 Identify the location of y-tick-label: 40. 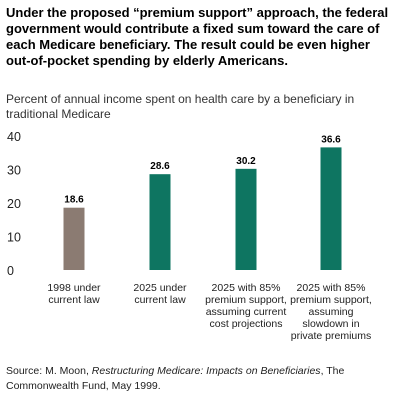
(14, 137).